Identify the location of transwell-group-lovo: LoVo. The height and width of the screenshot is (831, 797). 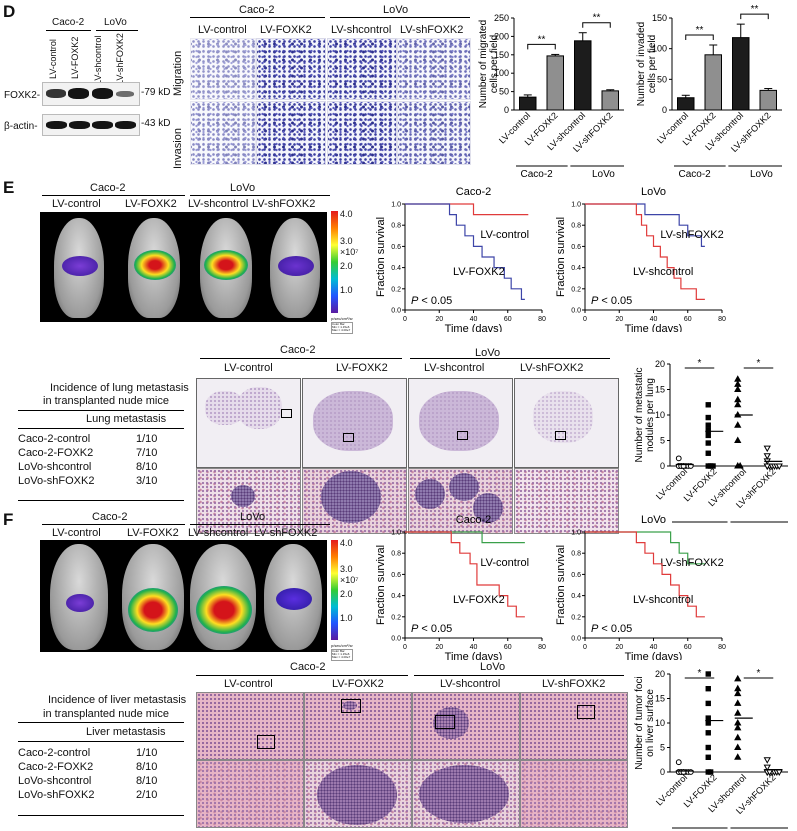
(396, 10).